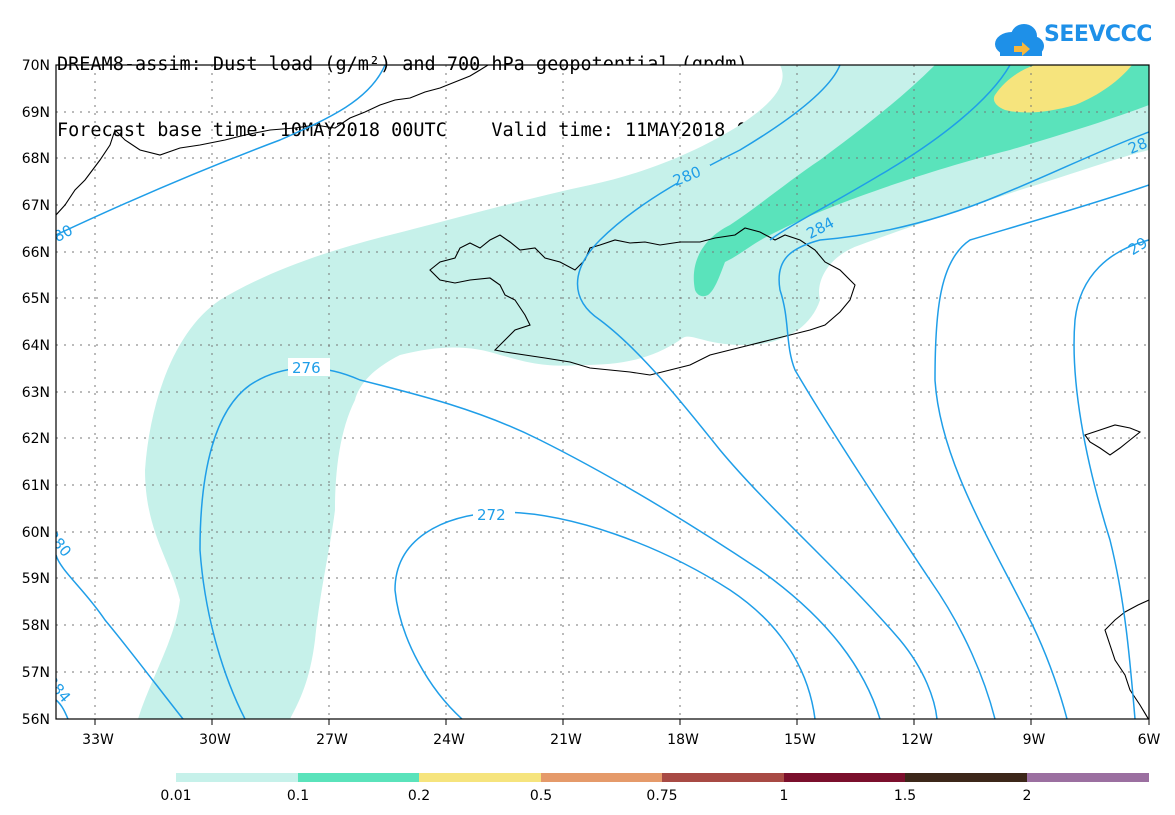  What do you see at coordinates (36, 206) in the screenshot?
I see `lat-label: 67N` at bounding box center [36, 206].